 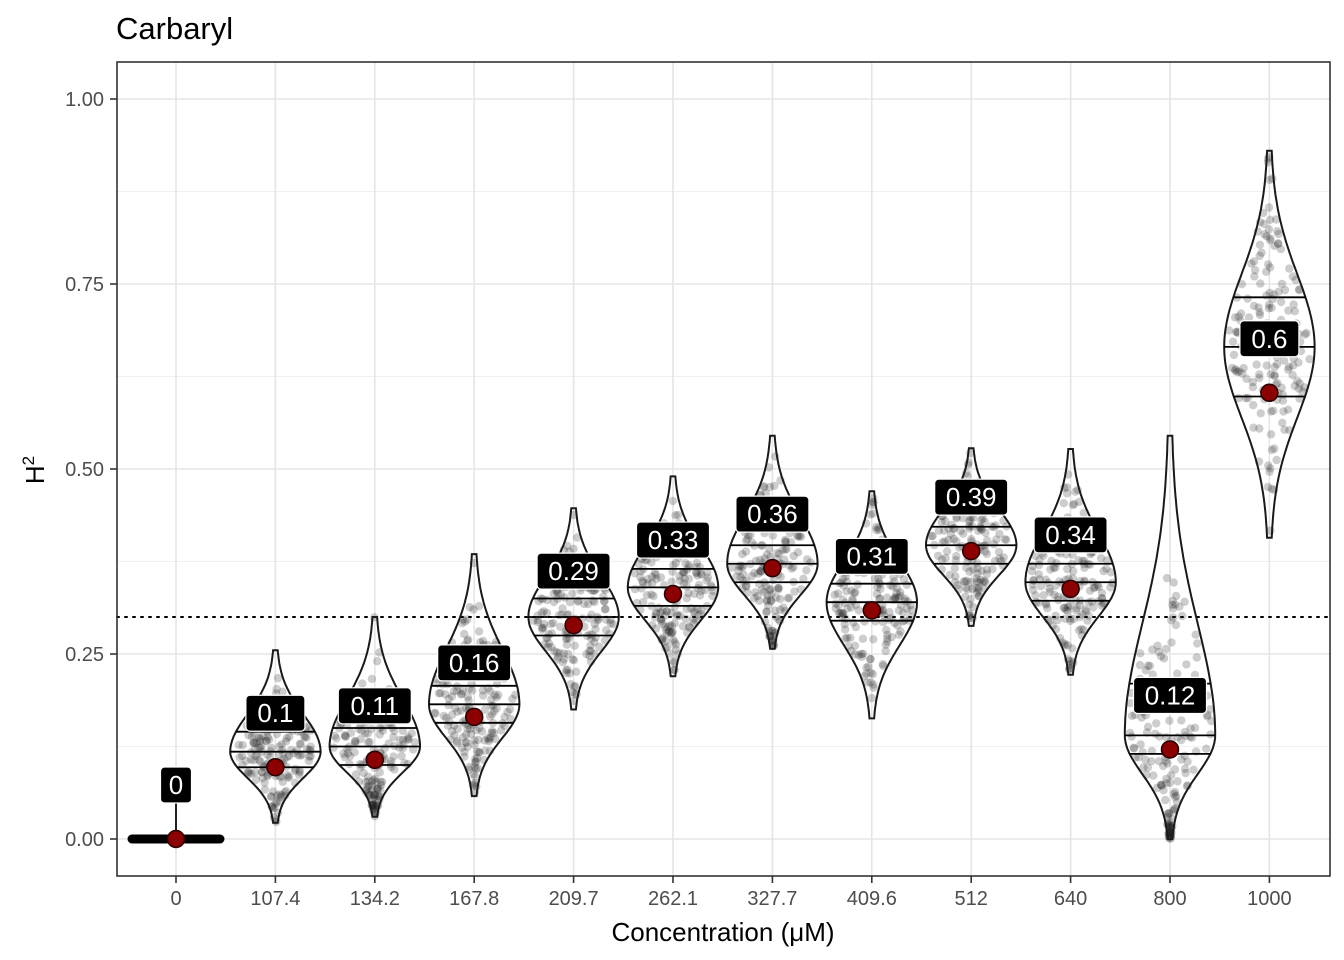 I want to click on y-tick-label: 1.00, so click(x=84, y=100).